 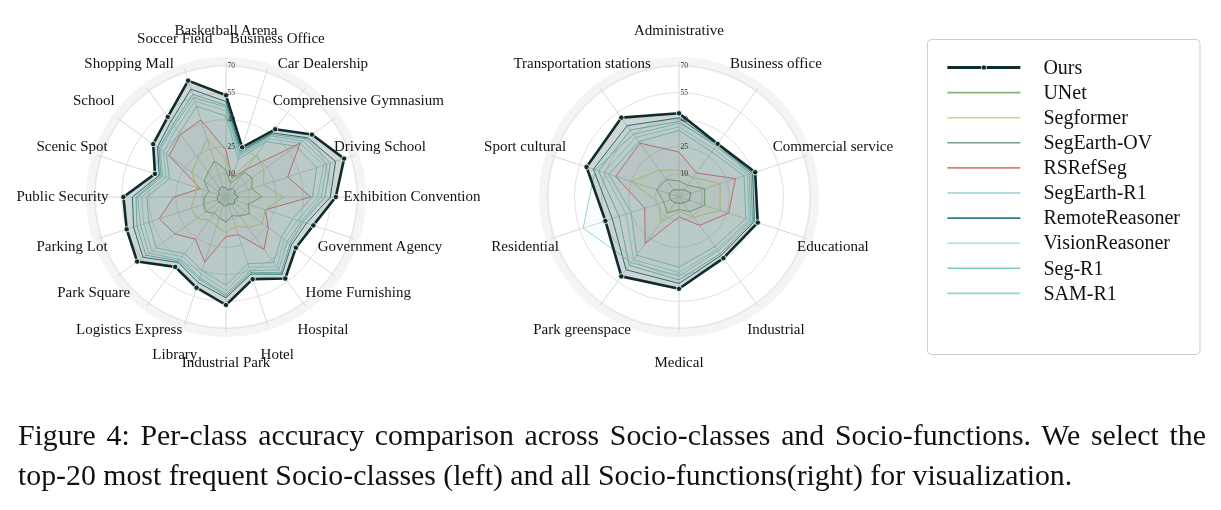 I want to click on spoke-label: Car Dealership, so click(x=323, y=62).